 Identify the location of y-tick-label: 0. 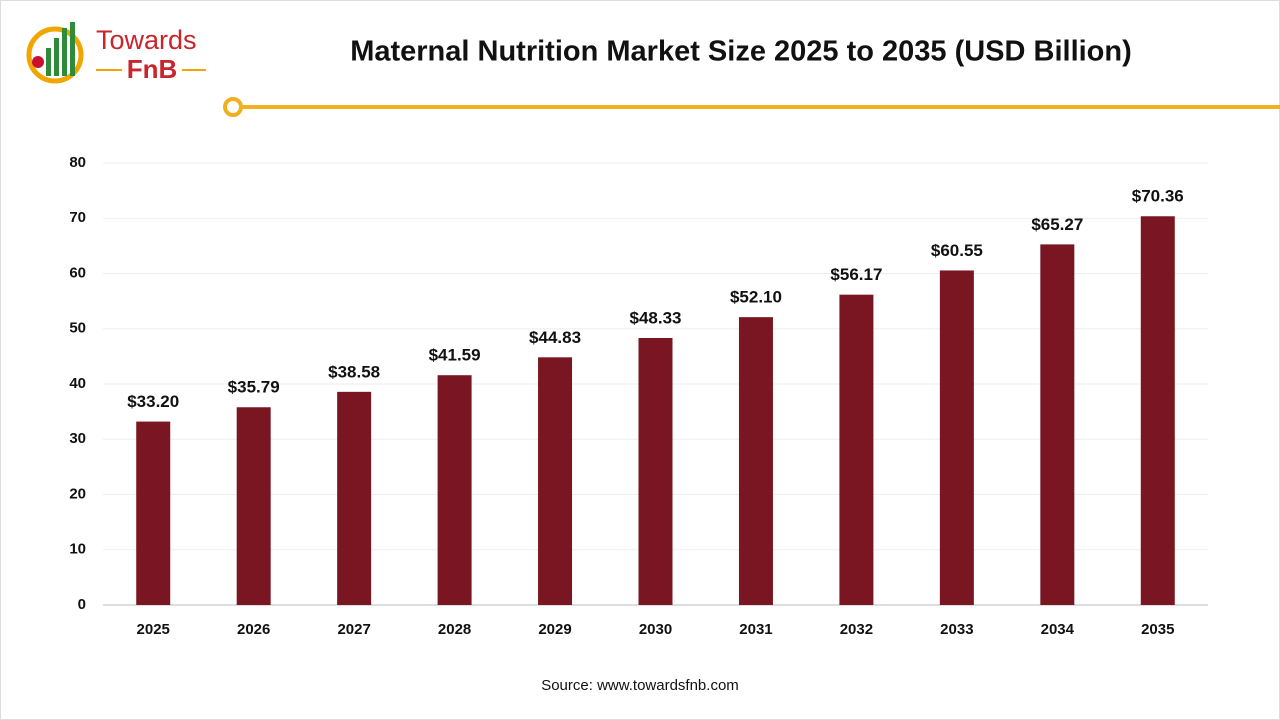
(82, 604).